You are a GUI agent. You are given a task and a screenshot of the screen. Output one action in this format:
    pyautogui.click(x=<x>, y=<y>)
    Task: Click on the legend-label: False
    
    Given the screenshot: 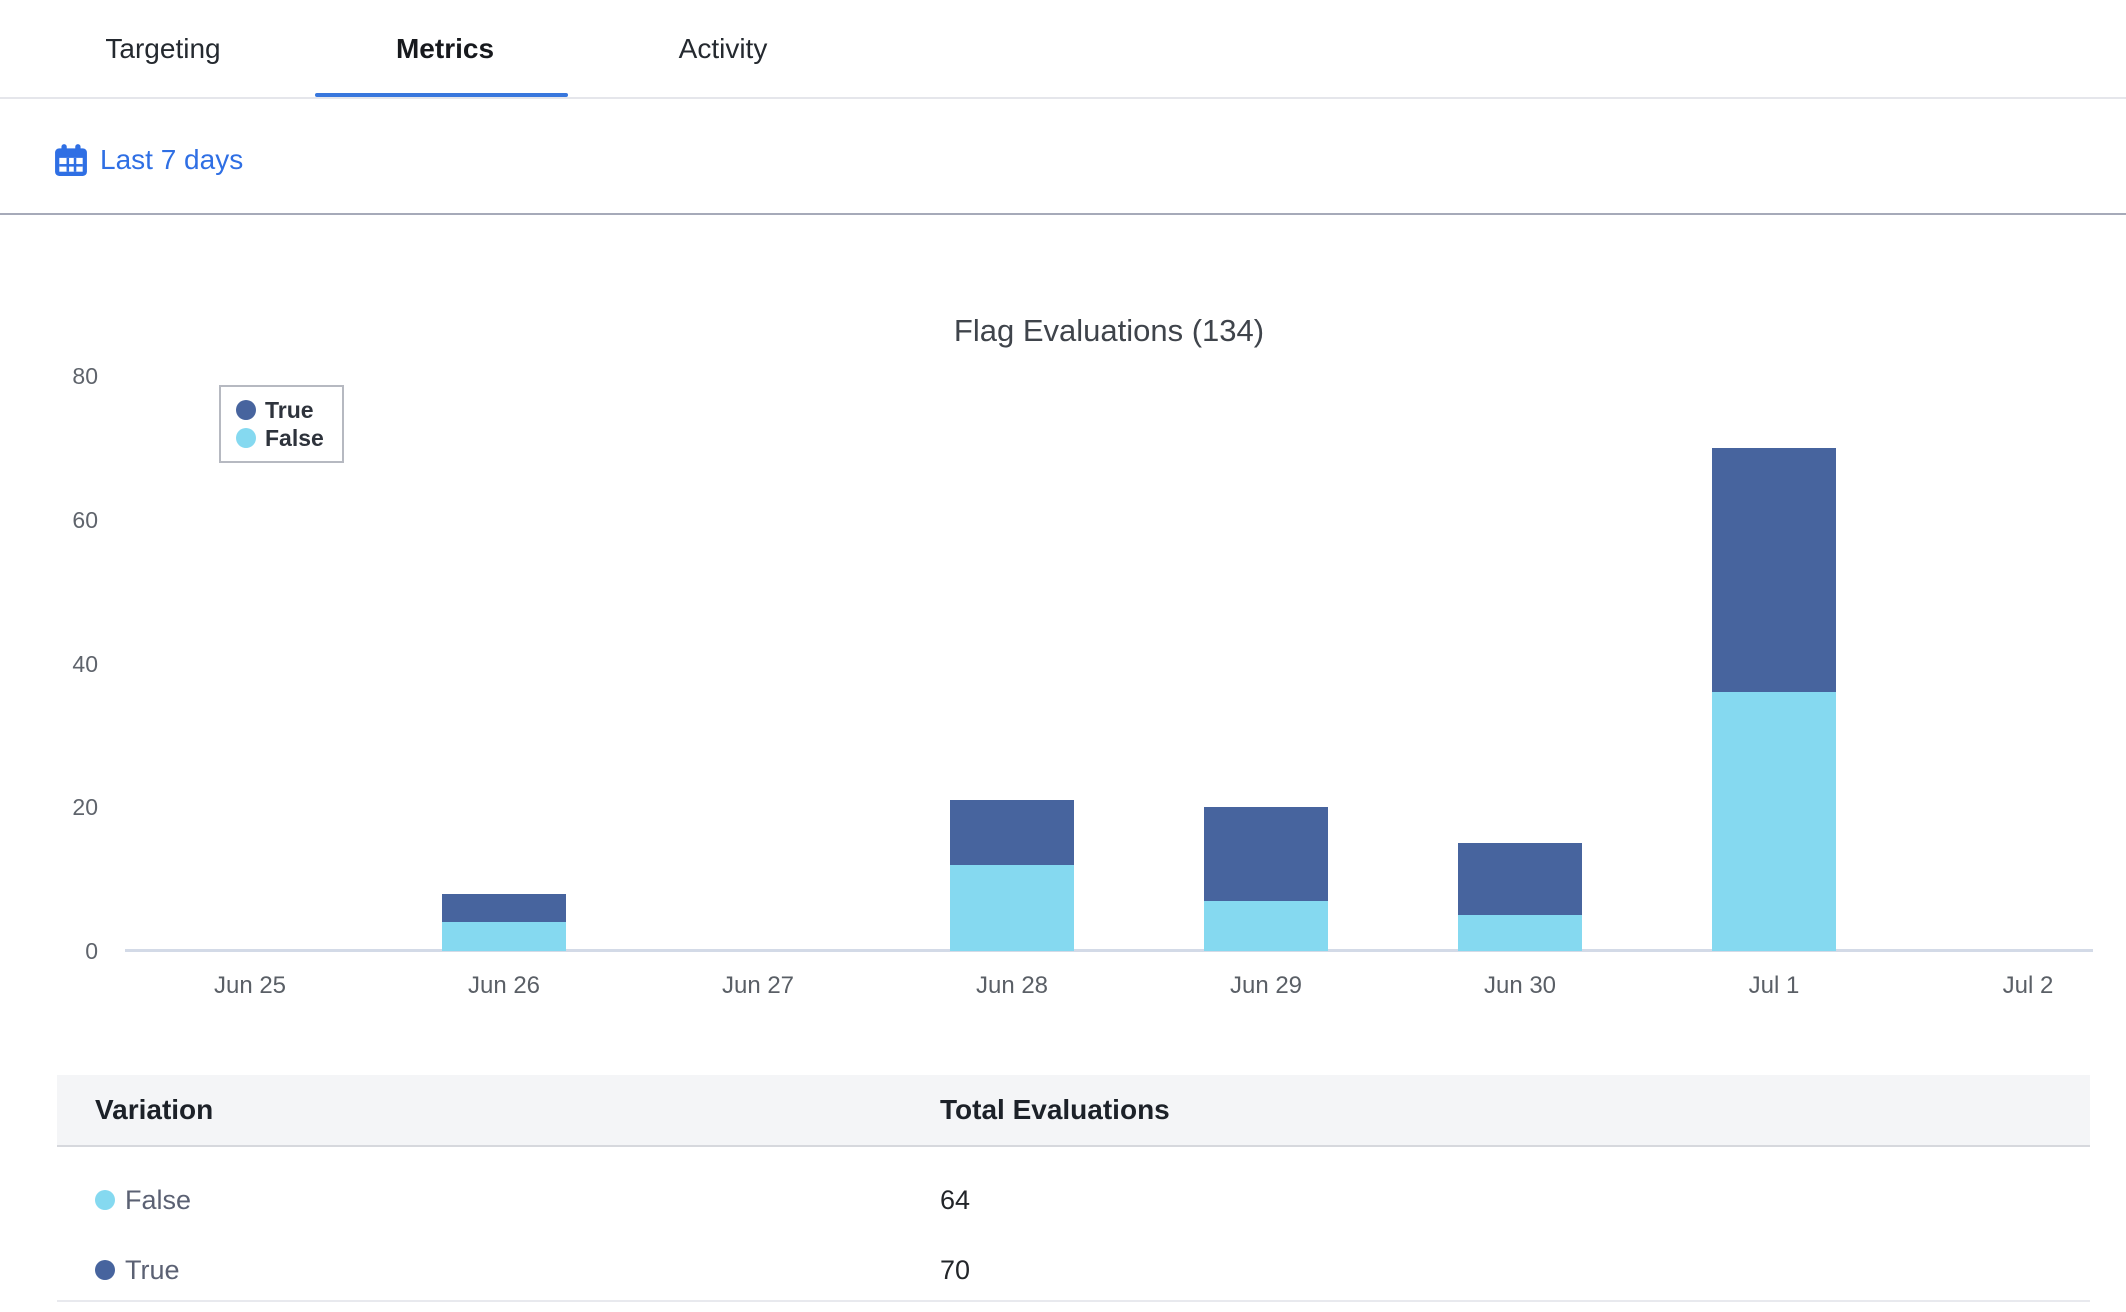 What is the action you would take?
    pyautogui.click(x=294, y=437)
    